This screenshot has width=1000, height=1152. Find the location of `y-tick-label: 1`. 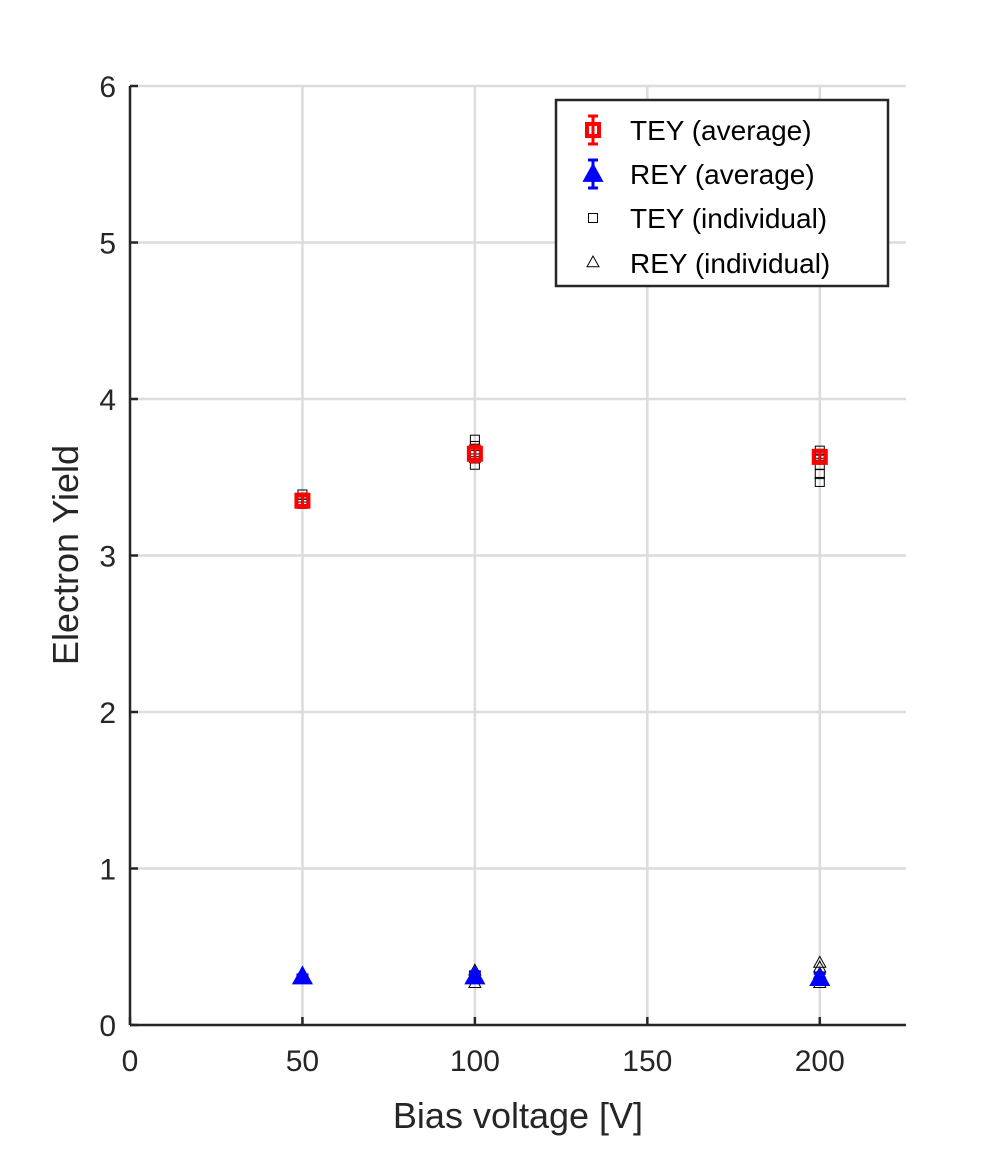

y-tick-label: 1 is located at coordinates (107, 870).